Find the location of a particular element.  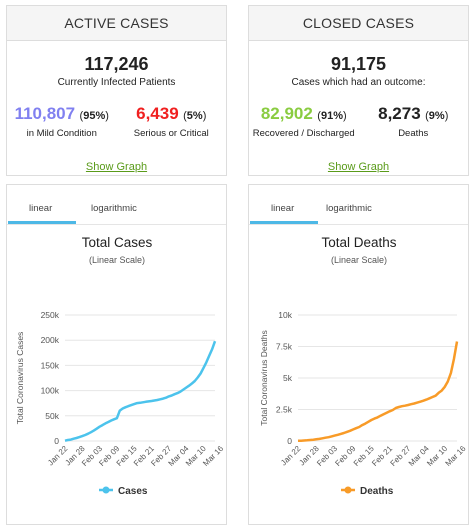

closed-show-graph-link: Show Graph is located at coordinates (358, 167).